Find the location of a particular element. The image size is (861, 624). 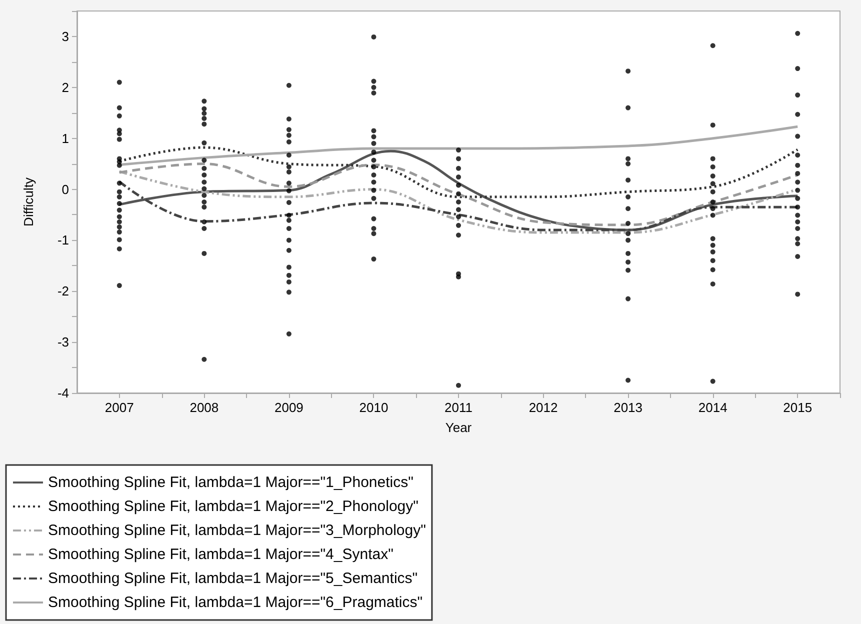

legend-label: Smoothing Spline Fit, lambda=1 Major=="1_Phonetics" is located at coordinates (231, 482).